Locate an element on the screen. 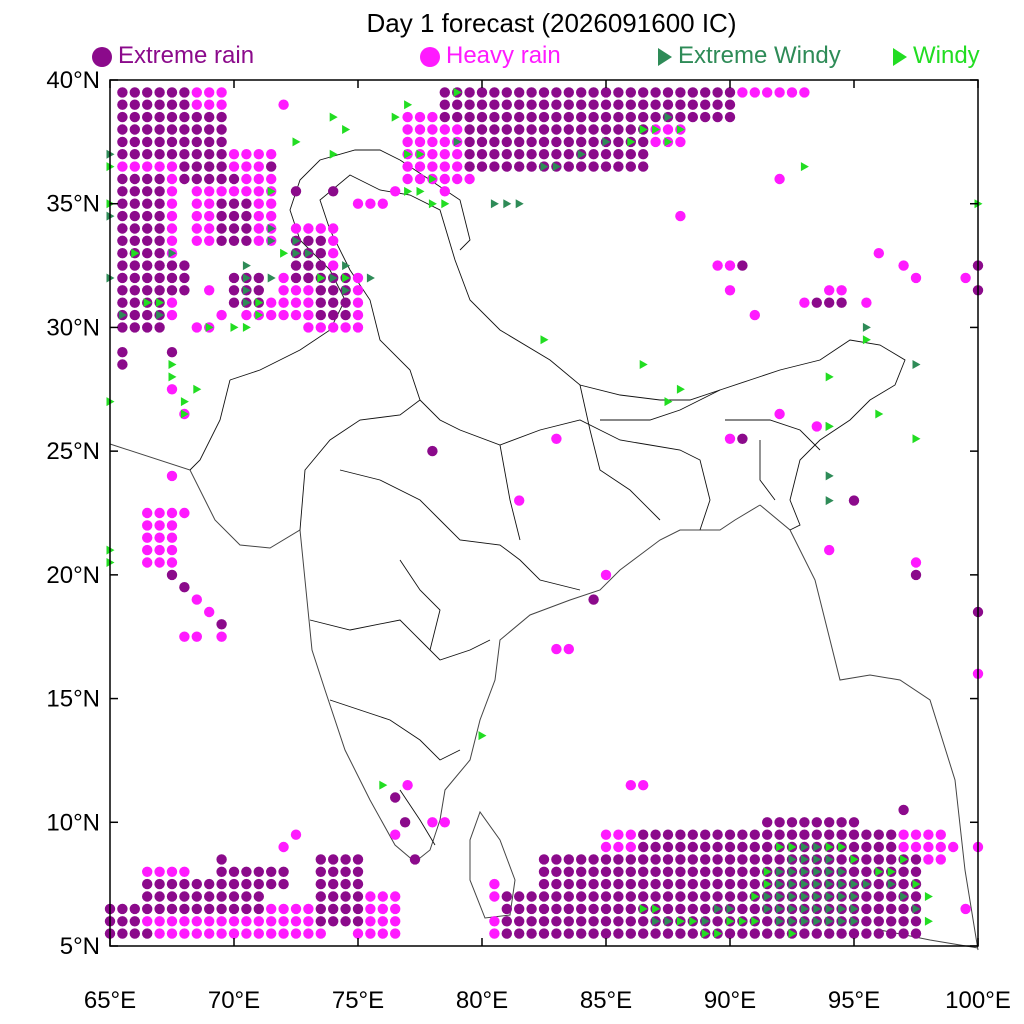  y-tick-label: 25°N is located at coordinates (73, 451).